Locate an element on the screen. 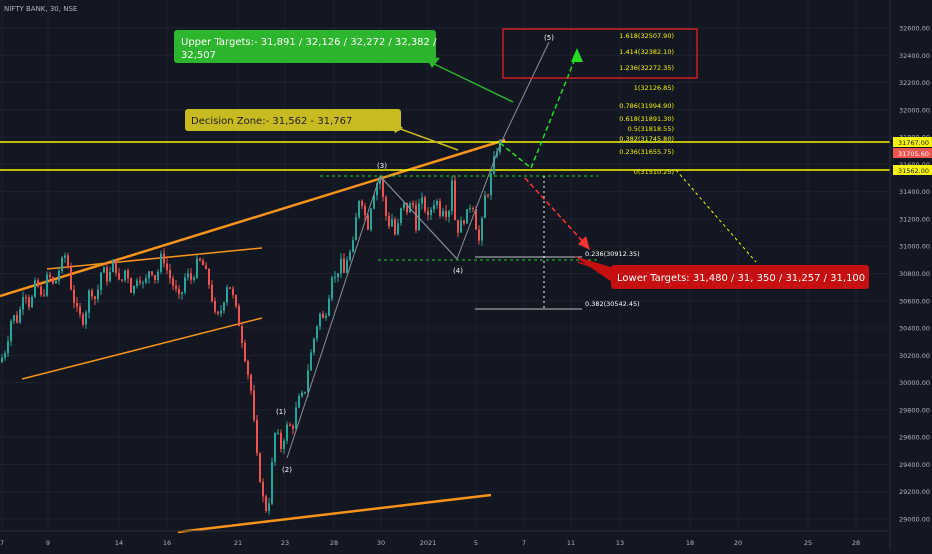 The height and width of the screenshot is (554, 932). wave-label-5: (5) is located at coordinates (549, 38).